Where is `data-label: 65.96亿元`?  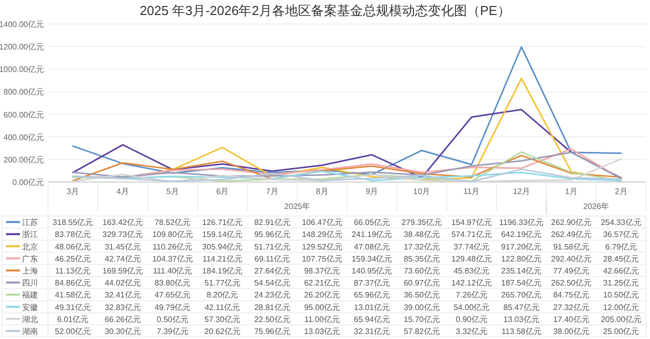 data-label: 65.96亿元 is located at coordinates (372, 295).